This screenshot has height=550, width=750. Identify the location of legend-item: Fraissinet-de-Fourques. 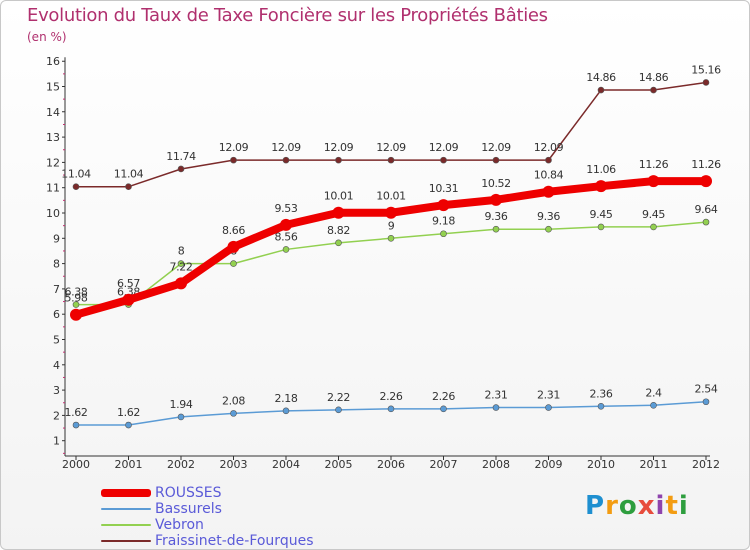
(207, 541).